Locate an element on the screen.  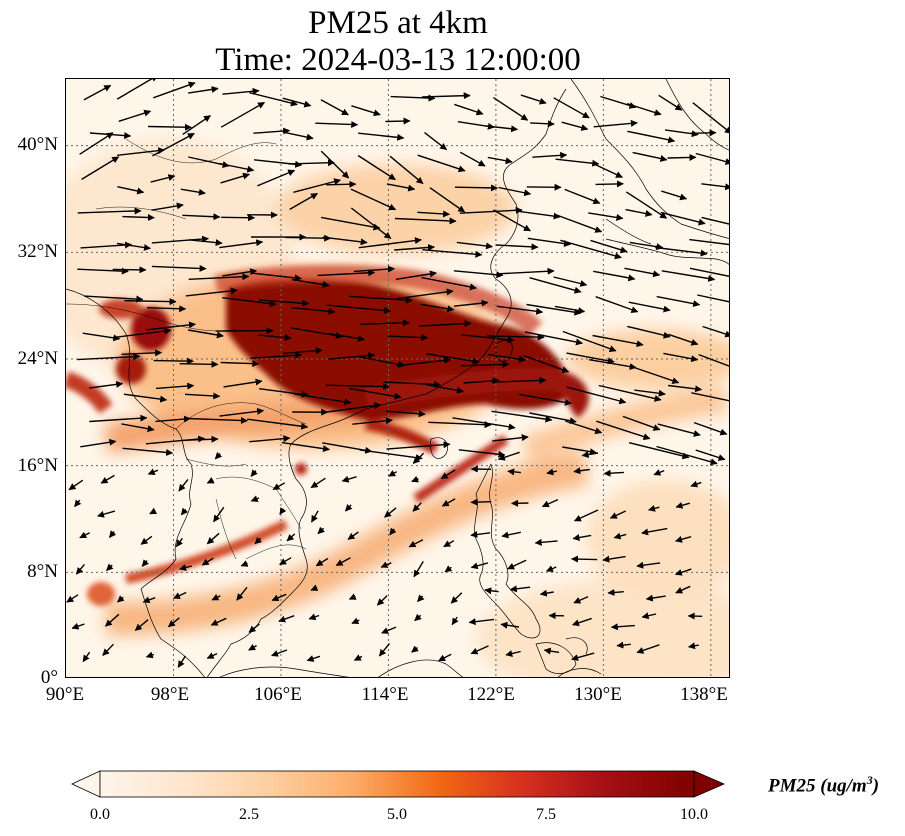
lon-tick-106e: 106°E is located at coordinates (278, 694).